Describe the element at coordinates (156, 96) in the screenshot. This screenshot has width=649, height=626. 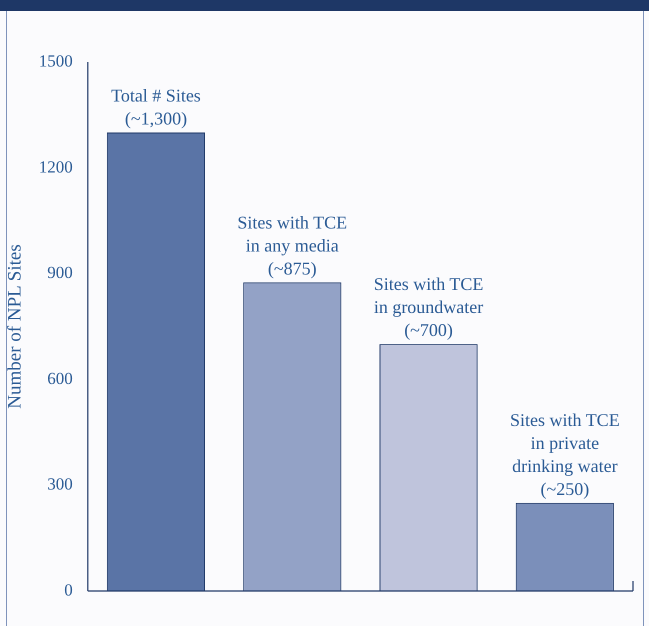
I see `x-tick-label: Total # Sites` at that location.